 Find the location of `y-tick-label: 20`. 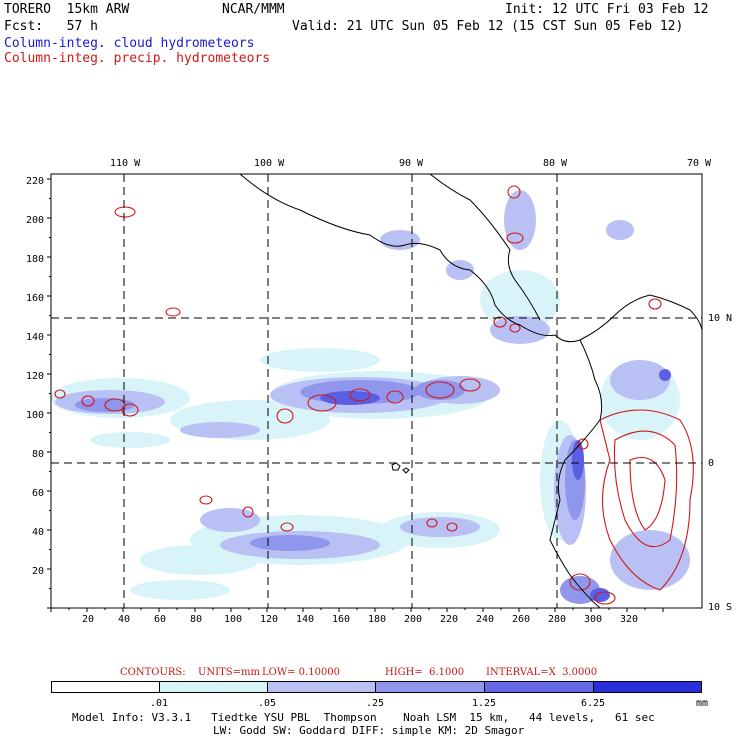

y-tick-label: 20 is located at coordinates (38, 571).